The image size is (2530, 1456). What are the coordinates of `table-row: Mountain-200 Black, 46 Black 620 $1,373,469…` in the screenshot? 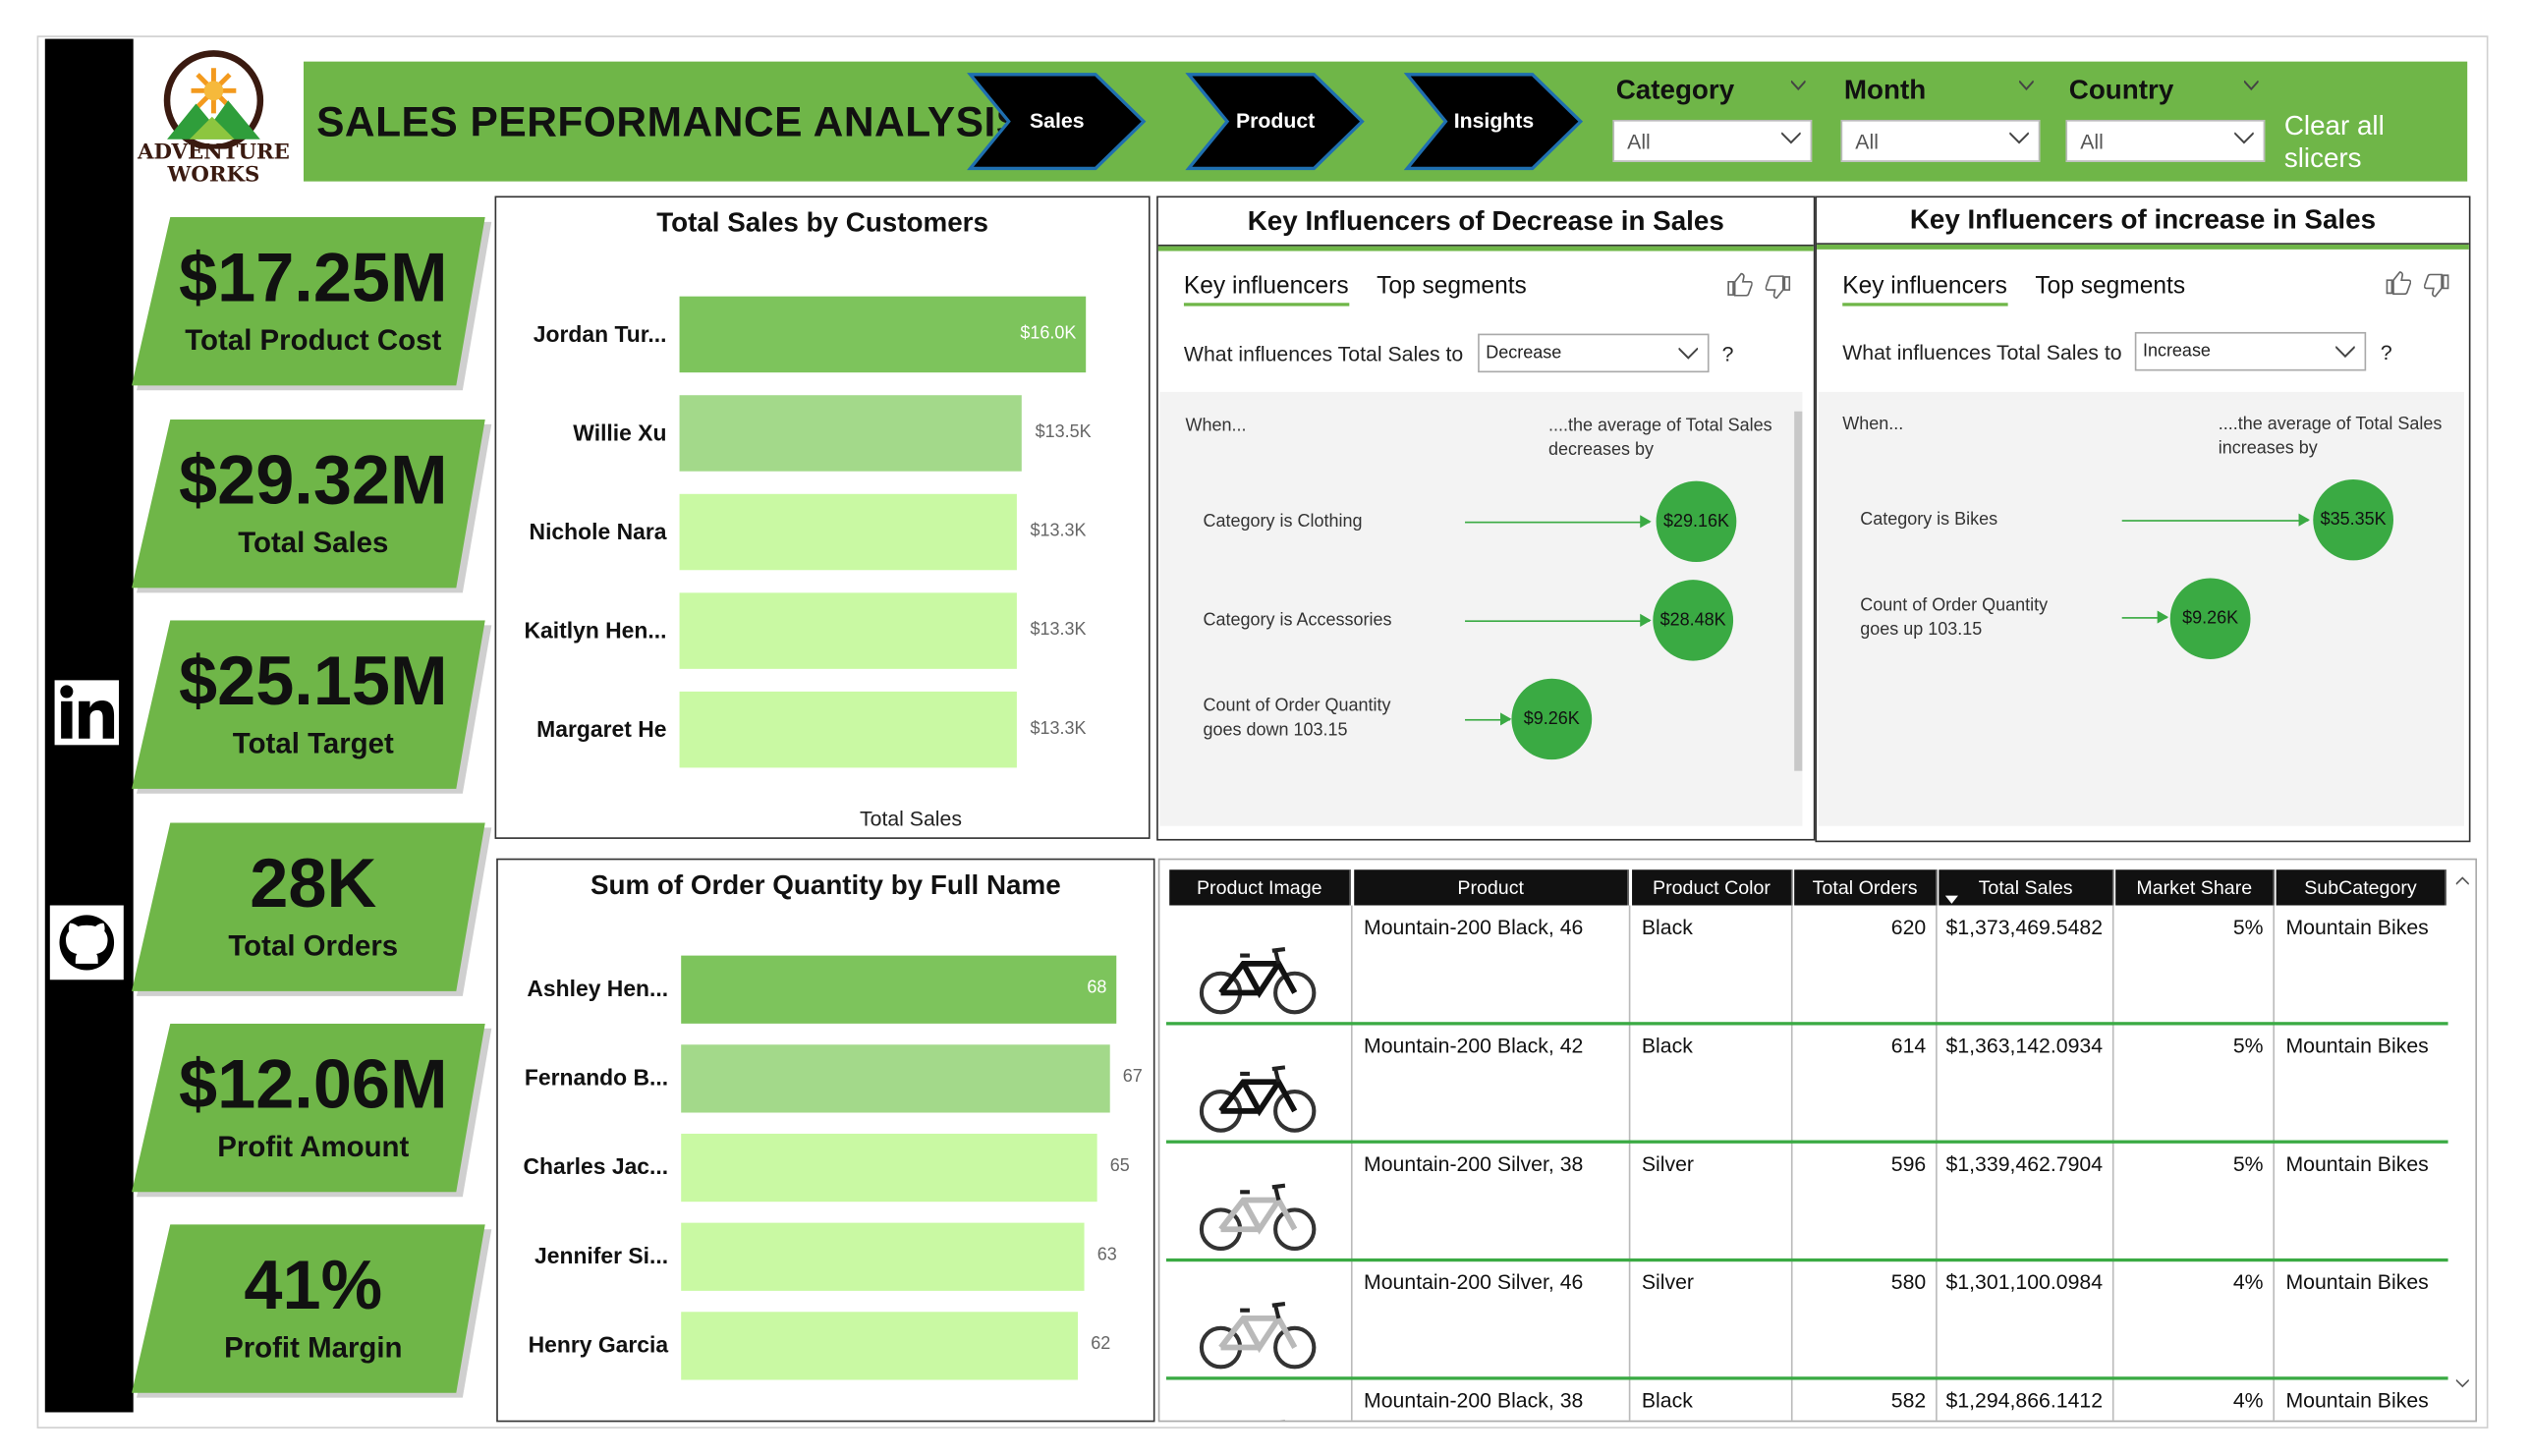 It's located at (1804, 964).